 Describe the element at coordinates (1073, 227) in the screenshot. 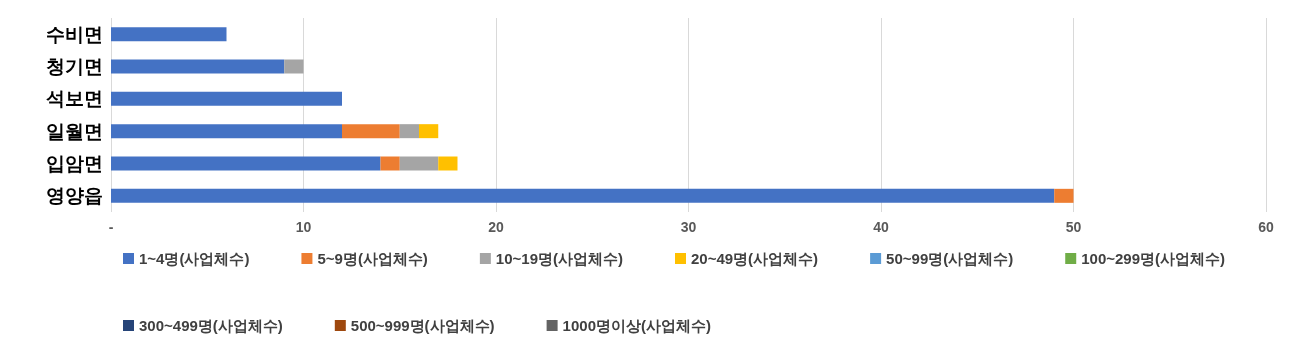

I see `x-tick-label: 50` at that location.